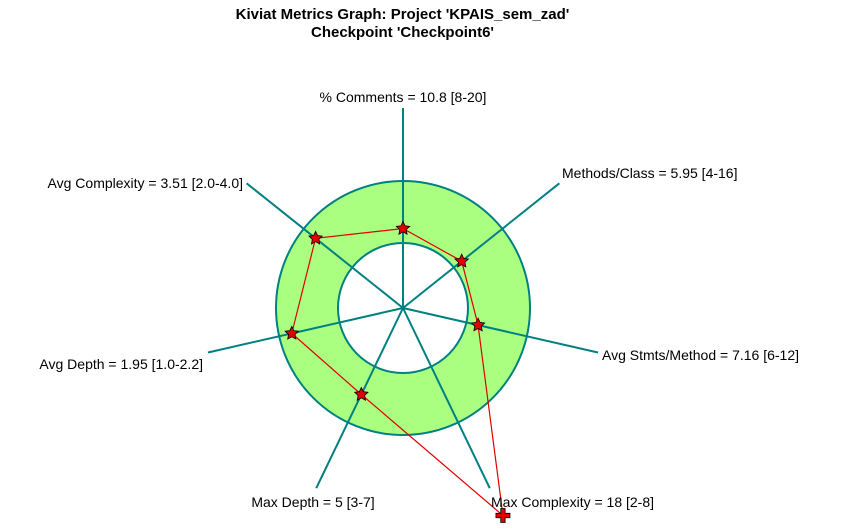 This screenshot has height=530, width=855. I want to click on axis-label-1: % Comments = 10.8 [8-20], so click(403, 97).